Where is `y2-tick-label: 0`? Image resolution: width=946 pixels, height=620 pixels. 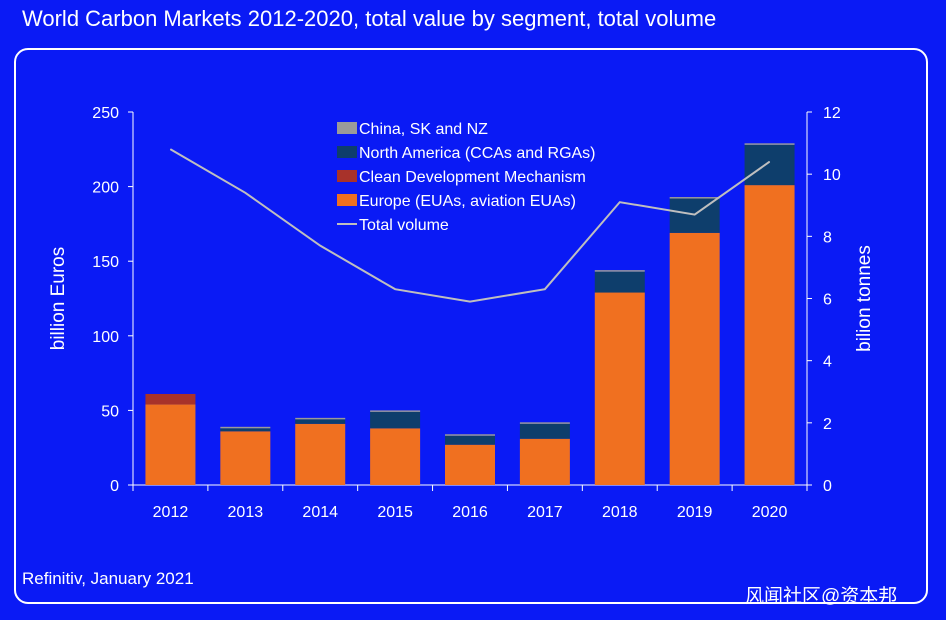 y2-tick-label: 0 is located at coordinates (827, 486).